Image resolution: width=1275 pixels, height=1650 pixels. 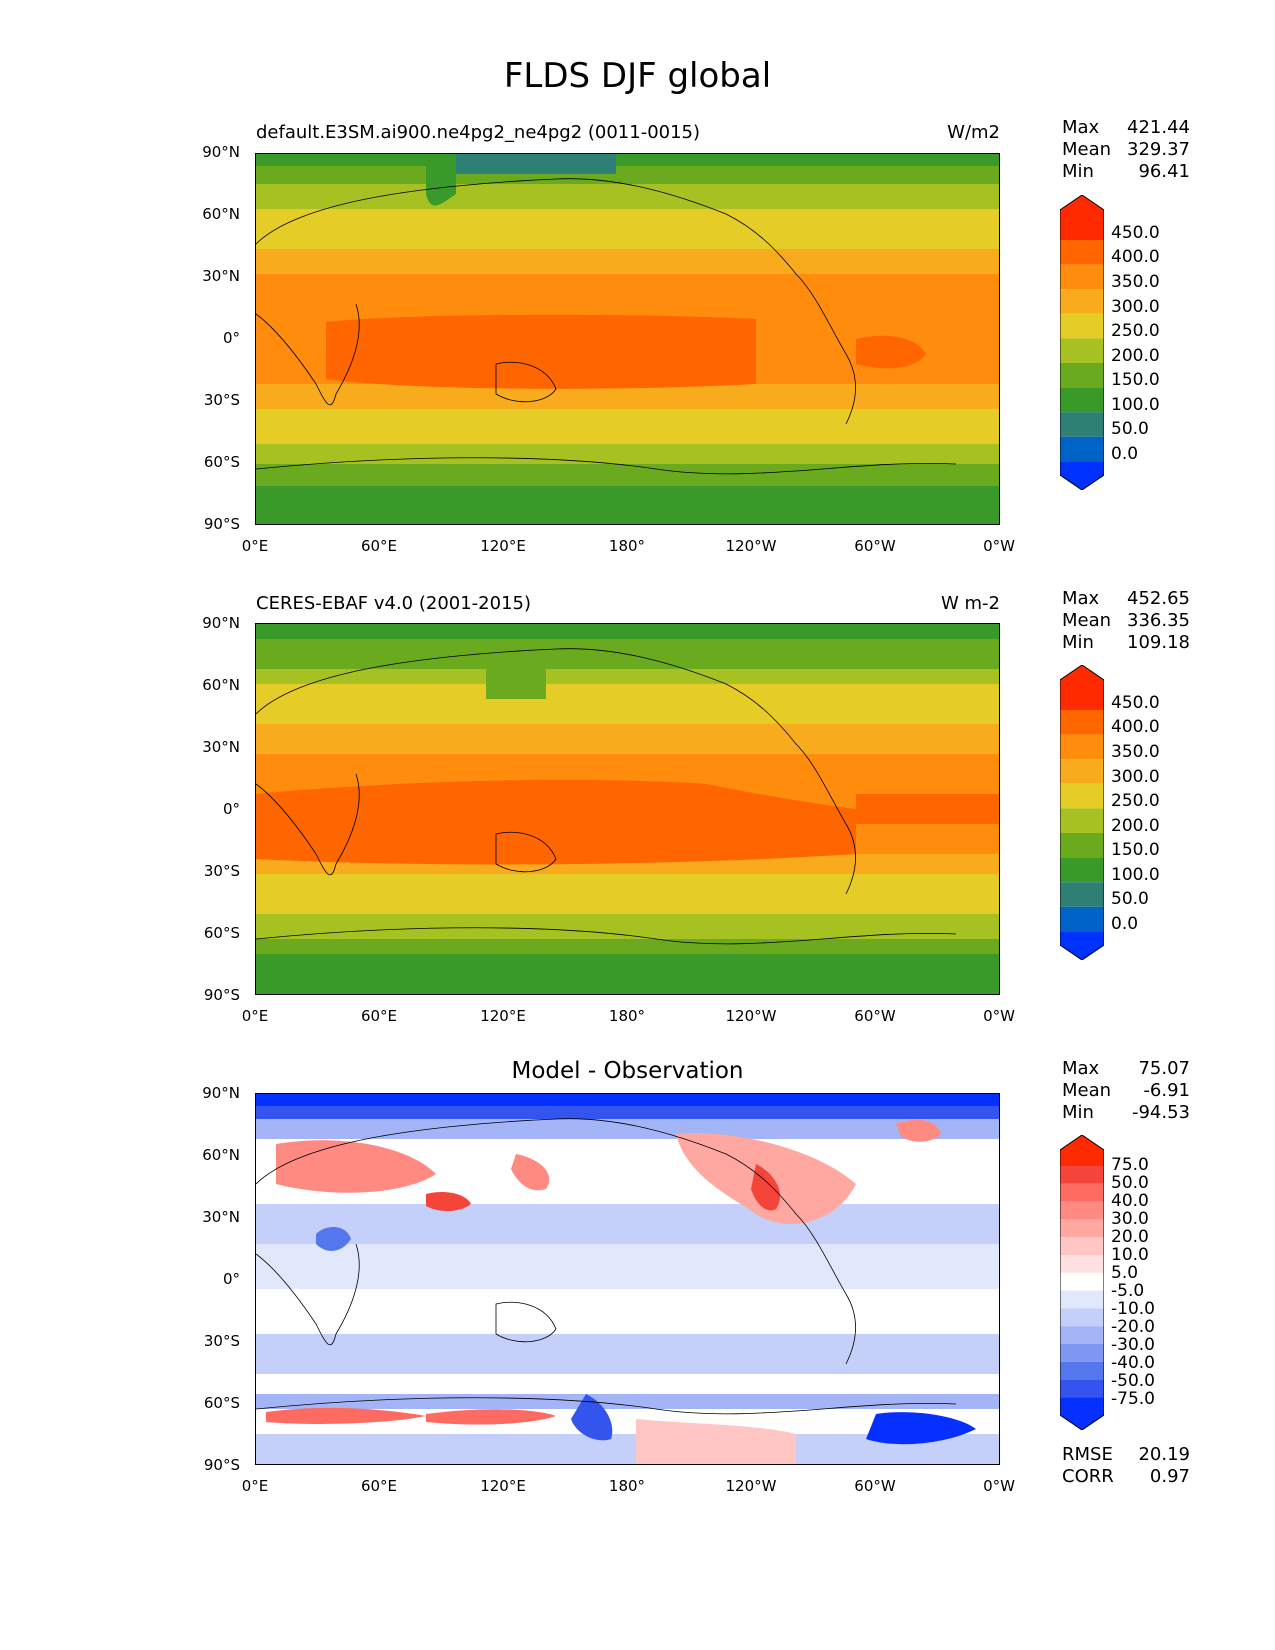 What do you see at coordinates (970, 603) in the screenshot?
I see `panel-obs-units: W m-2` at bounding box center [970, 603].